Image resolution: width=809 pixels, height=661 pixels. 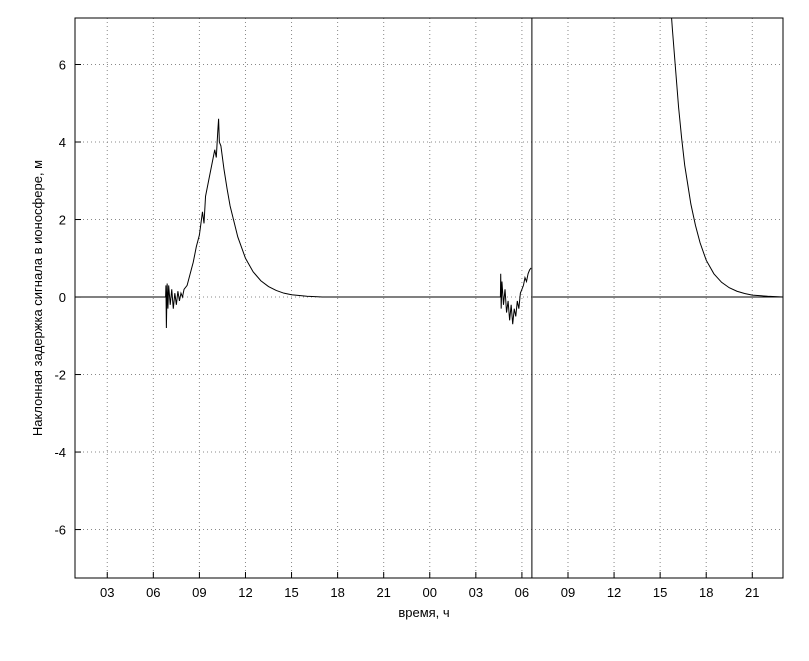 I want to click on x-axis-label: время, ч, so click(x=423, y=612).